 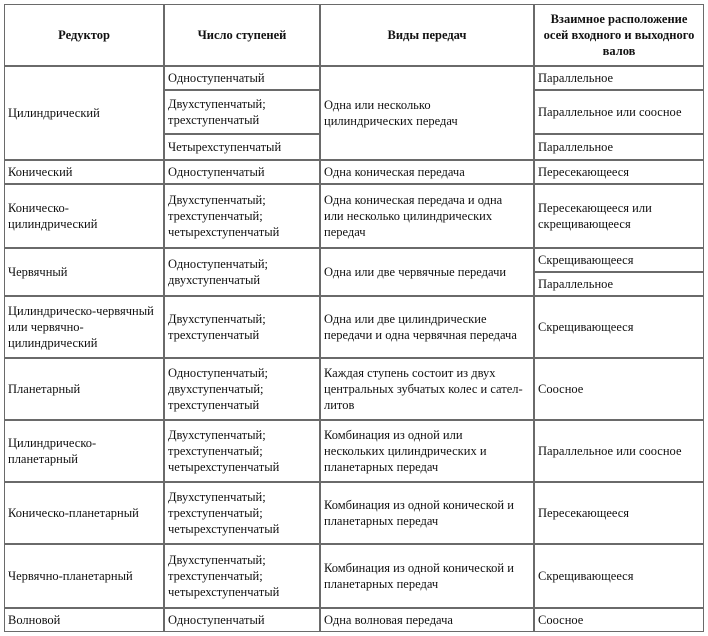 What do you see at coordinates (339, 405) in the screenshot?
I see `cell-text: литов` at bounding box center [339, 405].